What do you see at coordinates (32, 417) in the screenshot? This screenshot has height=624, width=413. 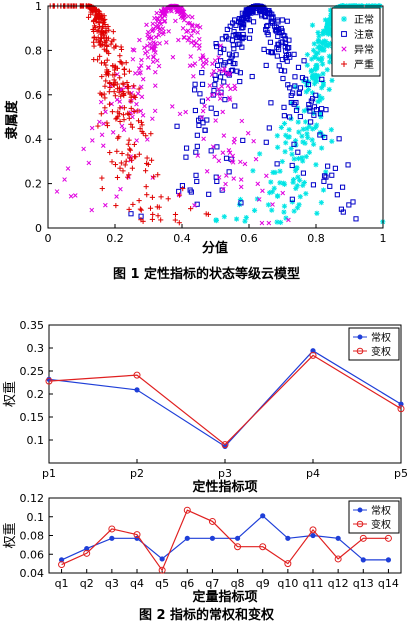 I see `y-tick-label: 0.15` at bounding box center [32, 417].